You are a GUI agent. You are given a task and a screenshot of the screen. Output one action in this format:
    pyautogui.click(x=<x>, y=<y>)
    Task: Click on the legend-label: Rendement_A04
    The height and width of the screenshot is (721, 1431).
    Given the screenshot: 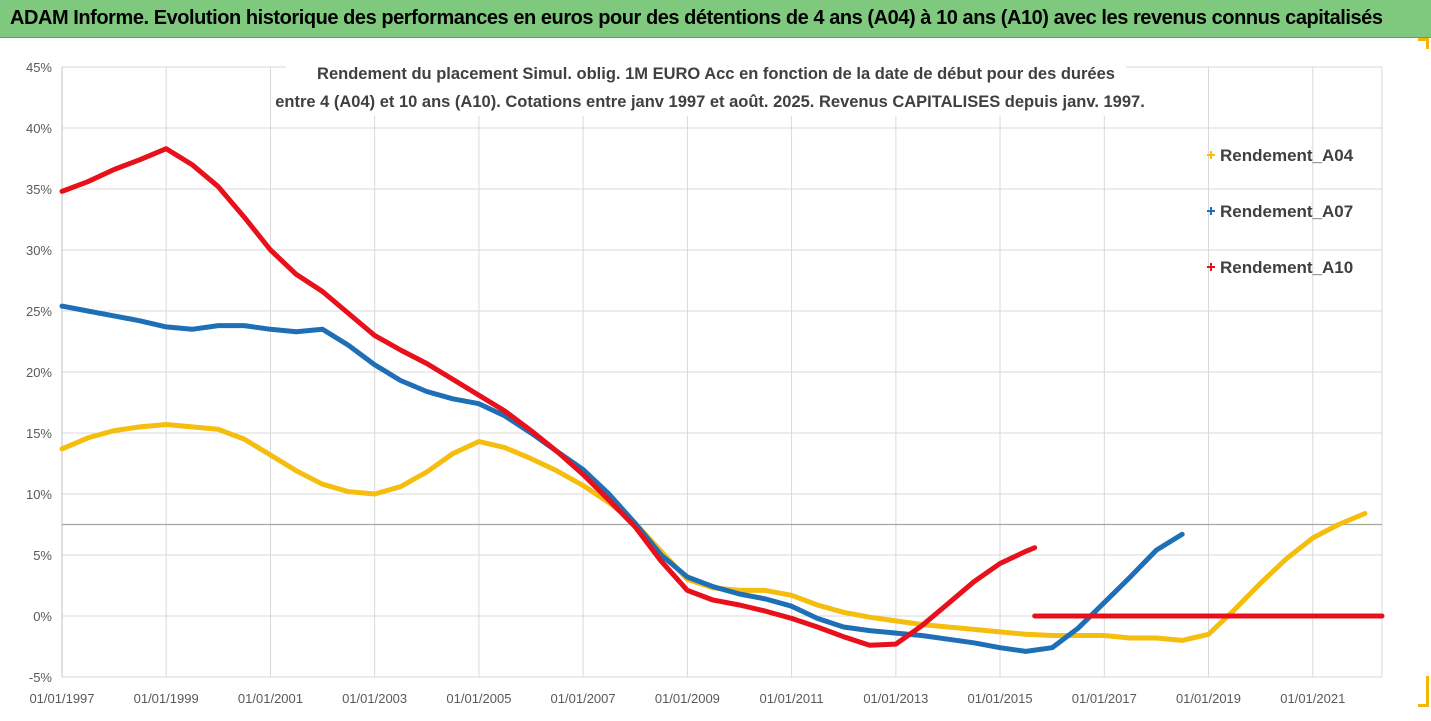 What is the action you would take?
    pyautogui.click(x=1287, y=155)
    